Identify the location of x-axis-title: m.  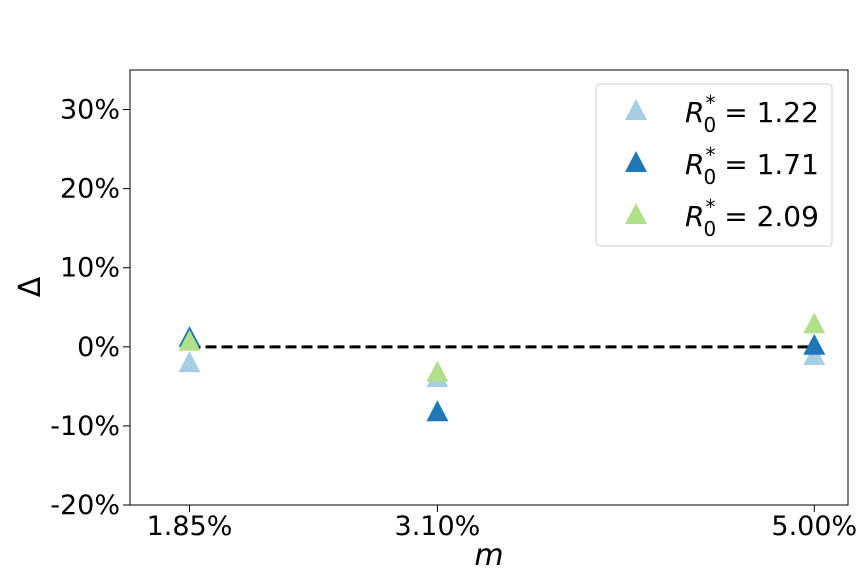
(488, 555).